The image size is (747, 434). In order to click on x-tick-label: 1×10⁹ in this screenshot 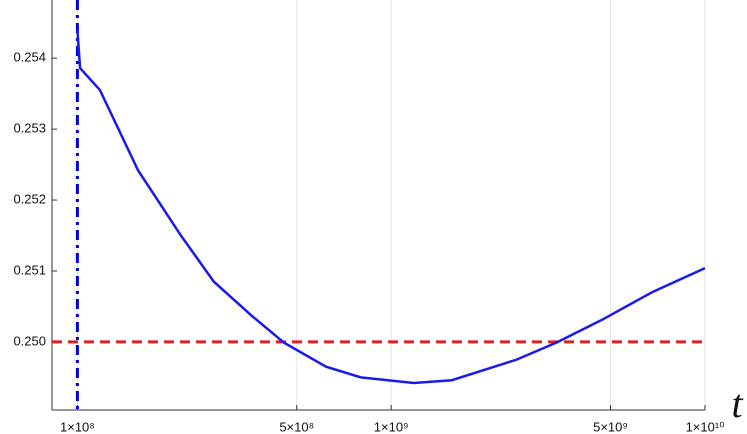, I will do `click(391, 426)`.